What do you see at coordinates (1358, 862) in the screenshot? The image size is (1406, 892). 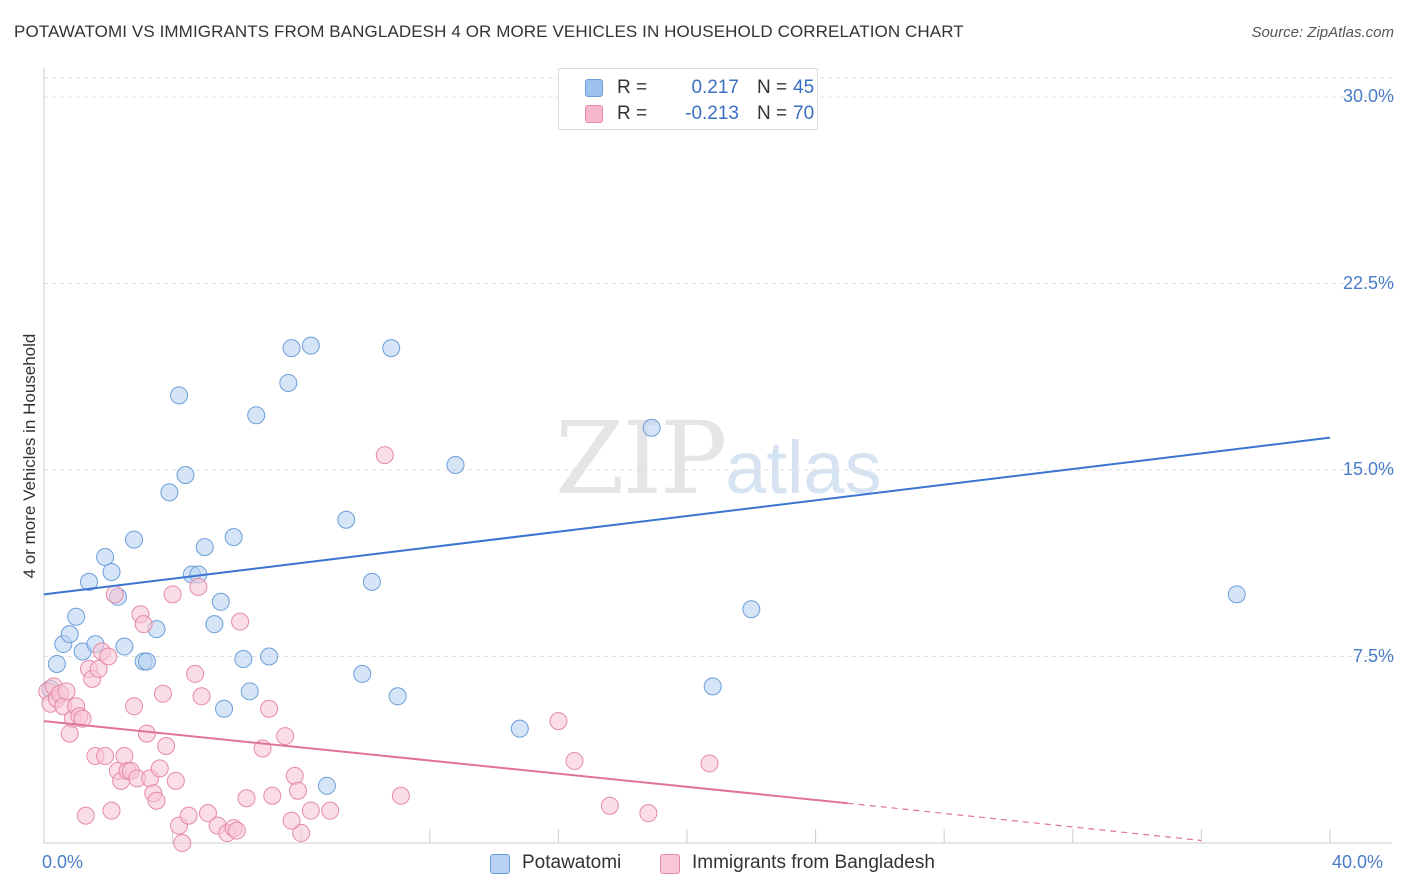 I see `x-tick-label-max: 40.0%` at bounding box center [1358, 862].